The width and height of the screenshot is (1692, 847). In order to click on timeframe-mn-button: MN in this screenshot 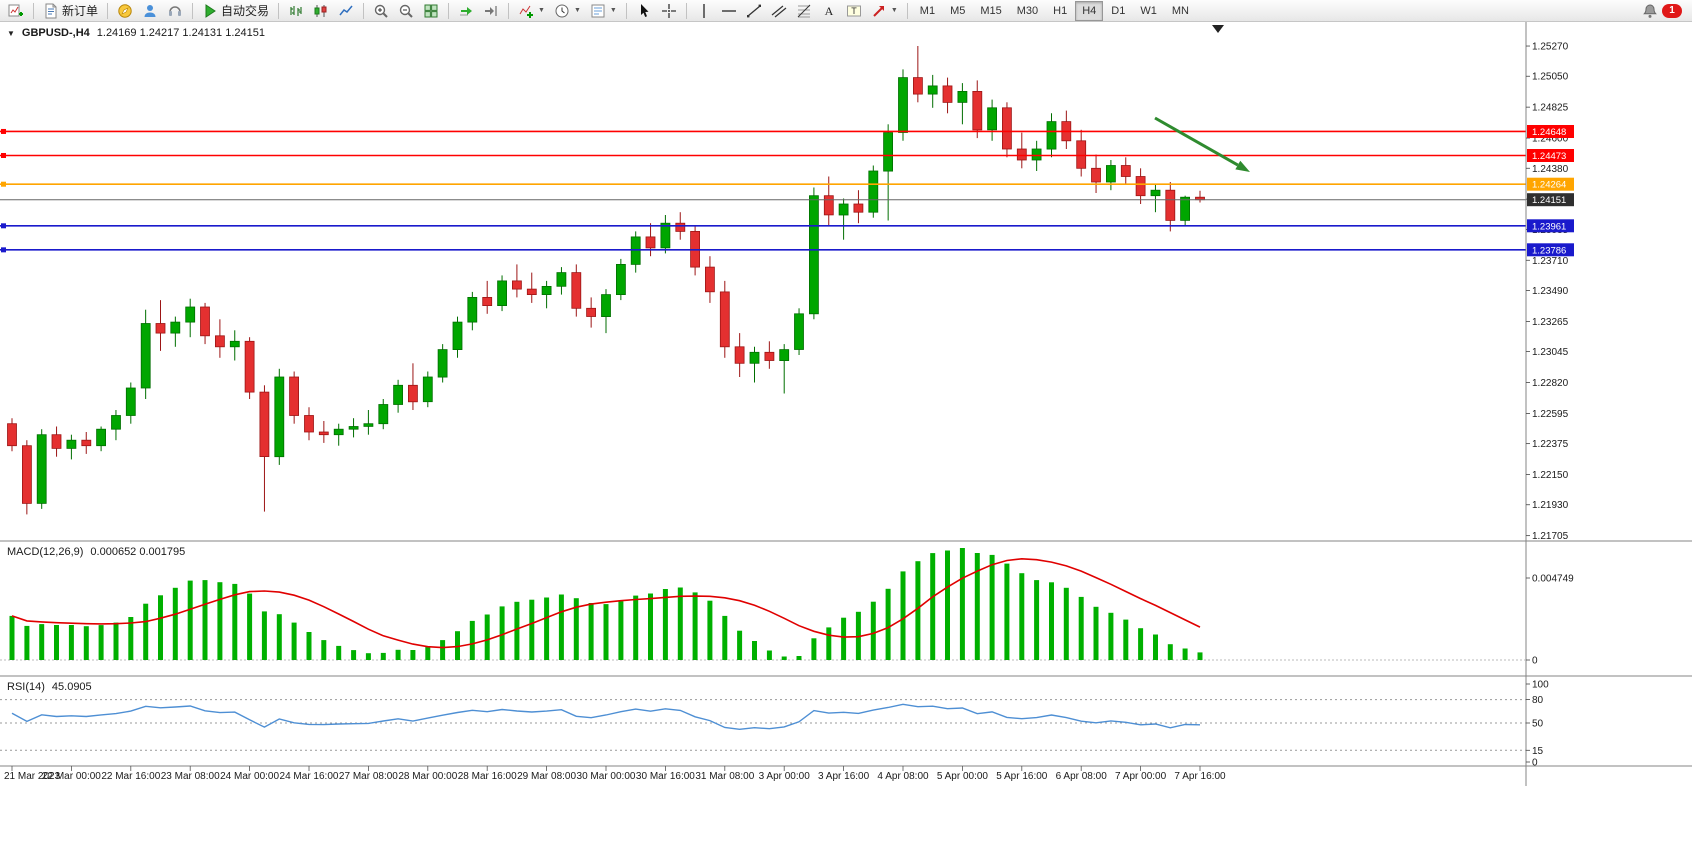, I will do `click(1180, 10)`.